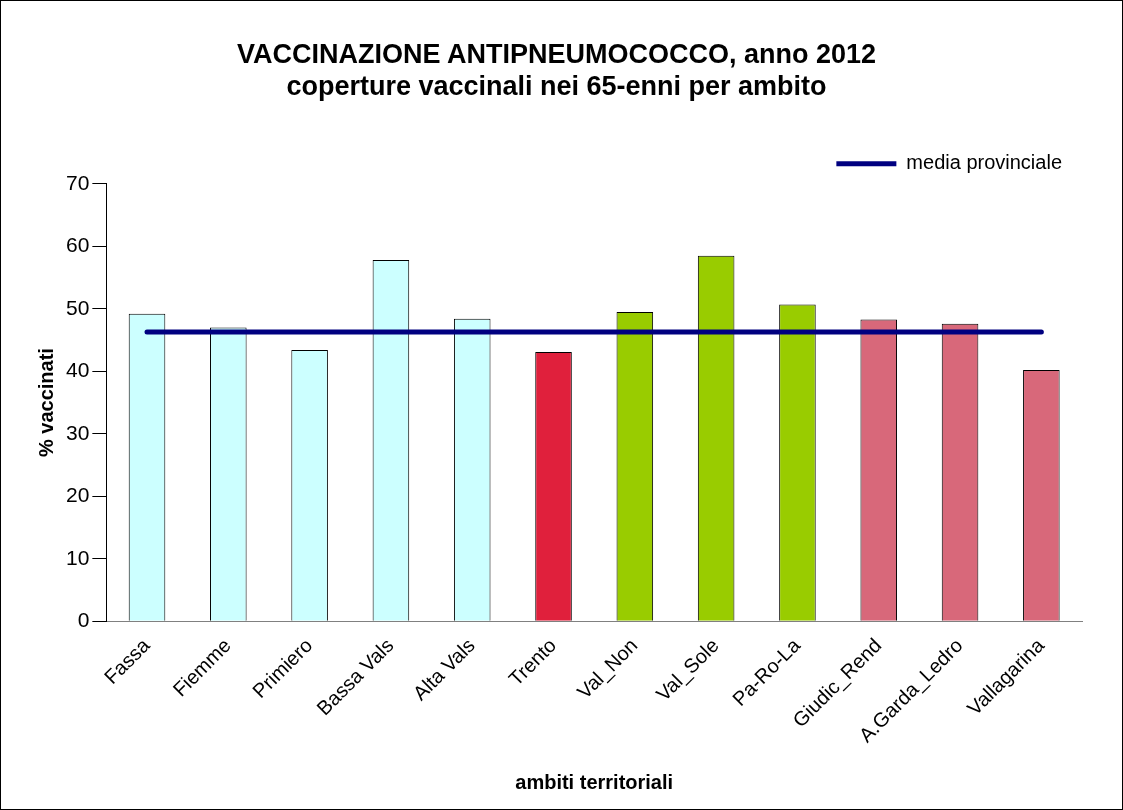 This screenshot has height=810, width=1123. What do you see at coordinates (78, 182) in the screenshot?
I see `y-tick-label: 70` at bounding box center [78, 182].